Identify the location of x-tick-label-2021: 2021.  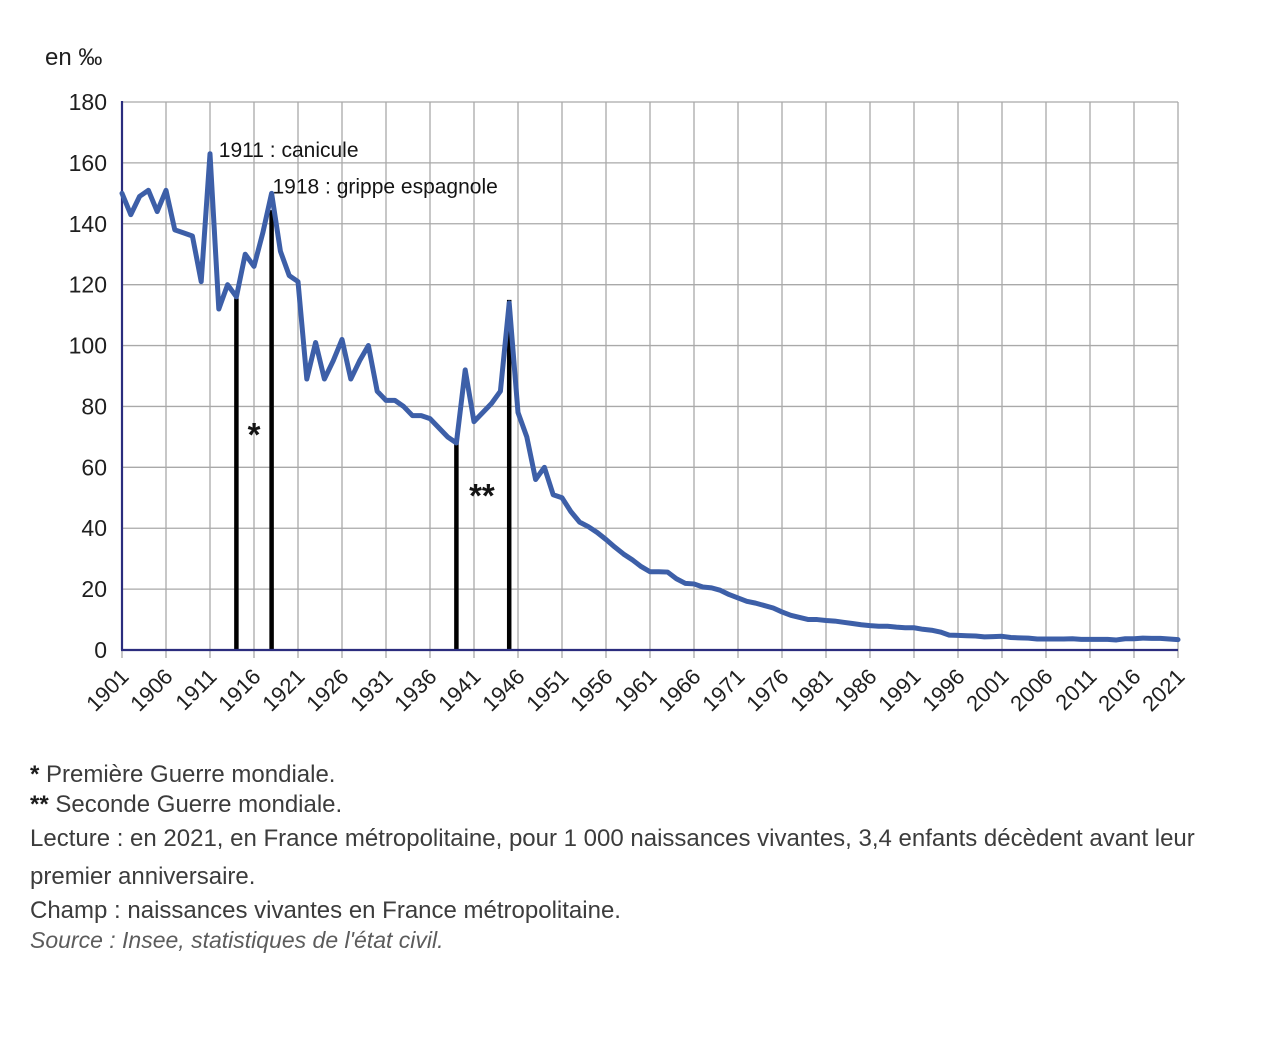
(1163, 690).